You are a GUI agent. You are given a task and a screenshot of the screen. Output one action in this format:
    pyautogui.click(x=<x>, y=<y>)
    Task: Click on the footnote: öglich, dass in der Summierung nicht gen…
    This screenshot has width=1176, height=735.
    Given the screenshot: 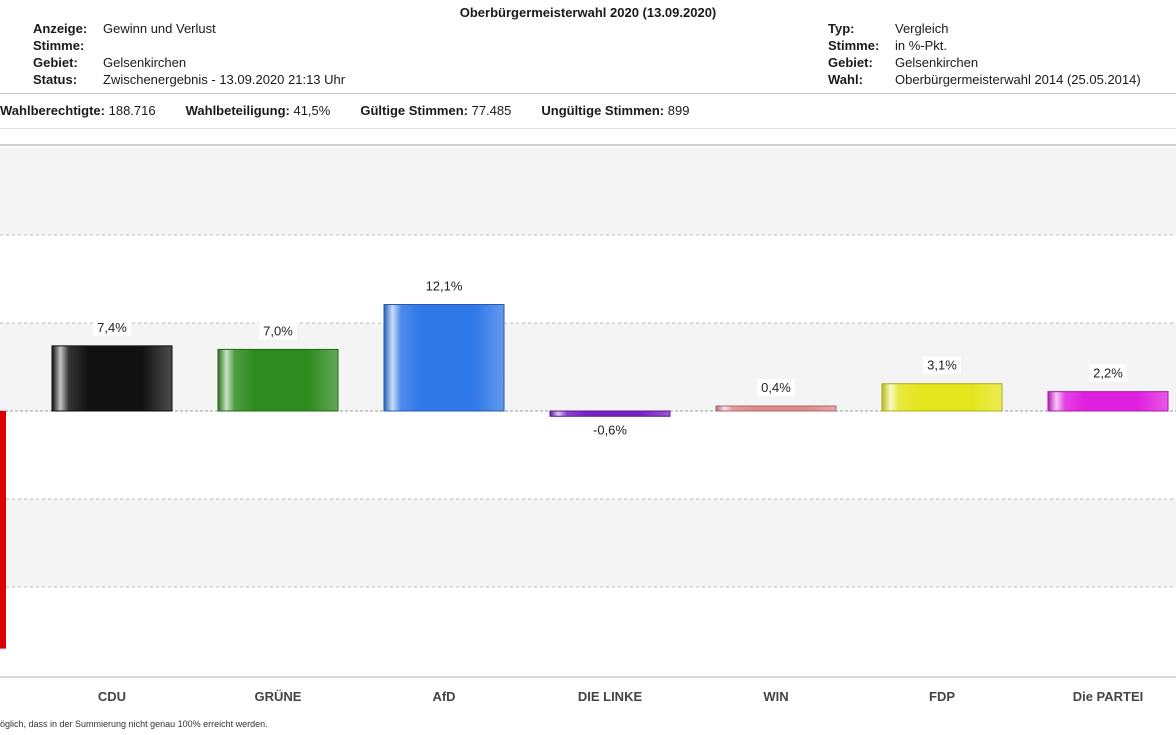 What is the action you would take?
    pyautogui.click(x=134, y=724)
    